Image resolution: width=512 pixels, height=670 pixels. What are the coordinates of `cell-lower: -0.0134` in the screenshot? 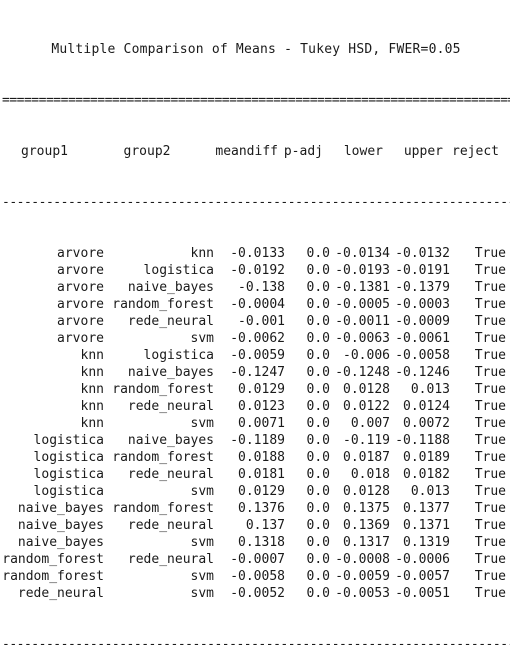 It's located at (362, 253).